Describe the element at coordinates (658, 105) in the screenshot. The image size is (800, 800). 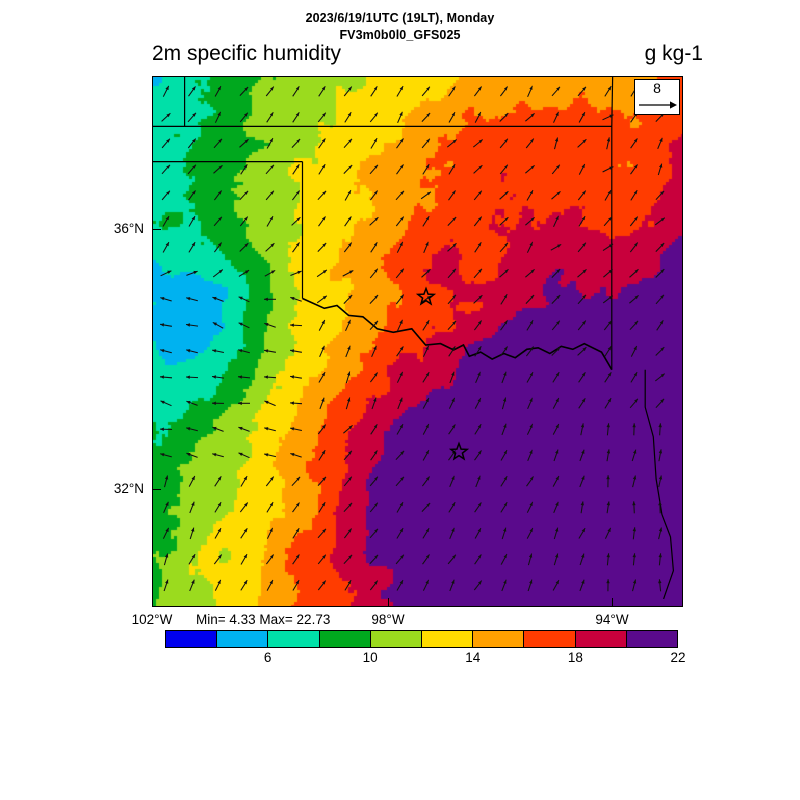
I see `arrow-right-icon` at that location.